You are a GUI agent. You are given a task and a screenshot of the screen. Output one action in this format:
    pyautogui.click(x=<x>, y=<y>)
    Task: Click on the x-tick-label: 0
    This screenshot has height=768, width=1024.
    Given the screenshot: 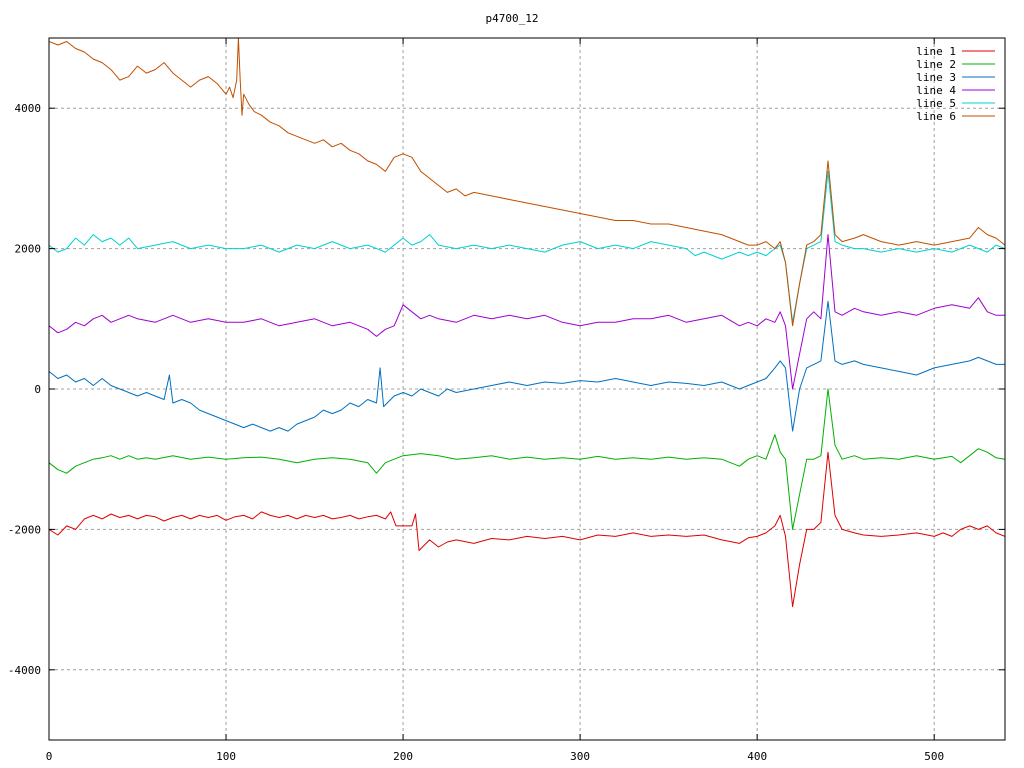 What is the action you would take?
    pyautogui.click(x=49, y=756)
    